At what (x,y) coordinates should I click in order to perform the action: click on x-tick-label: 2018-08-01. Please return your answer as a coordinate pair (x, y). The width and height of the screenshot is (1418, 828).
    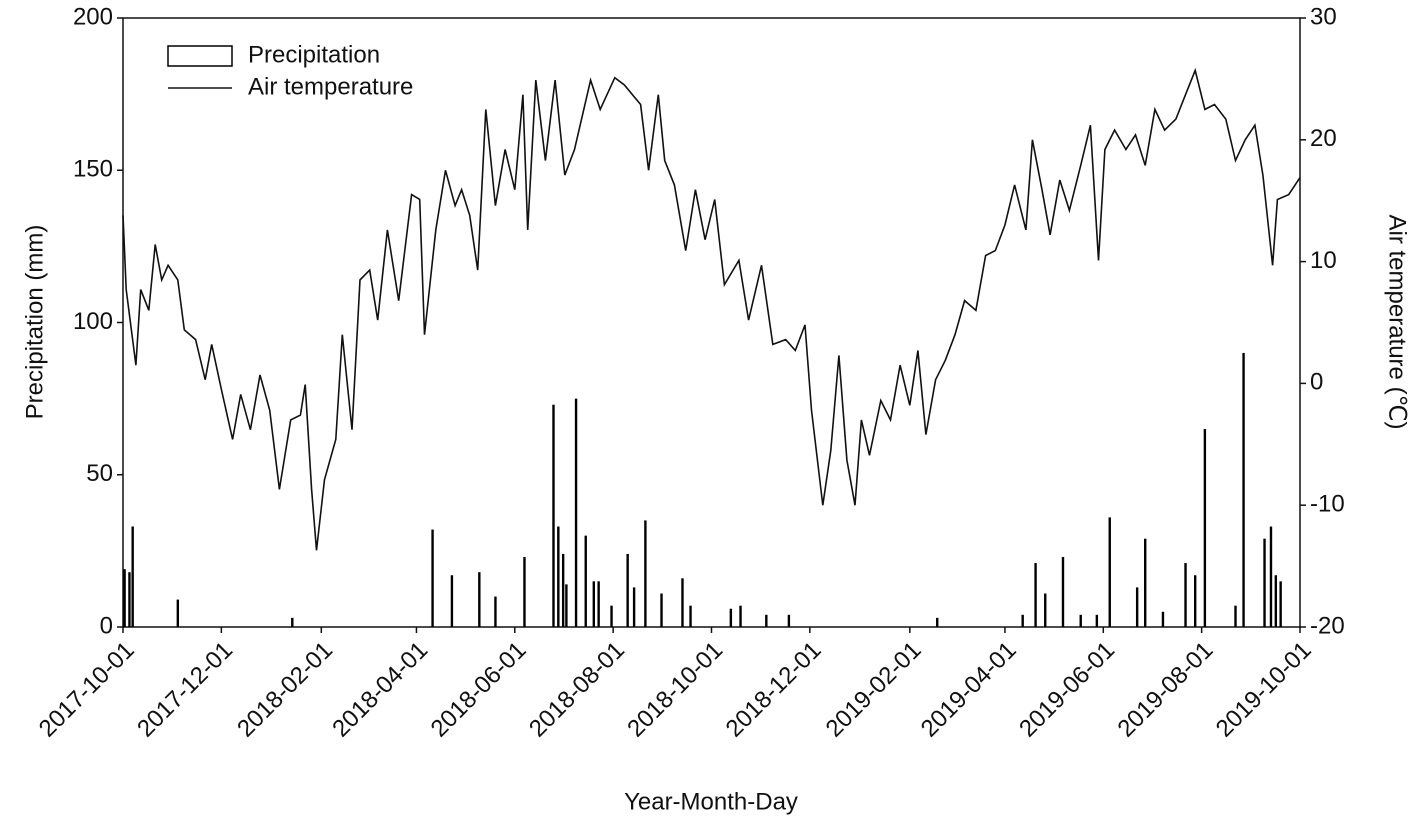
    Looking at the image, I should click on (577, 690).